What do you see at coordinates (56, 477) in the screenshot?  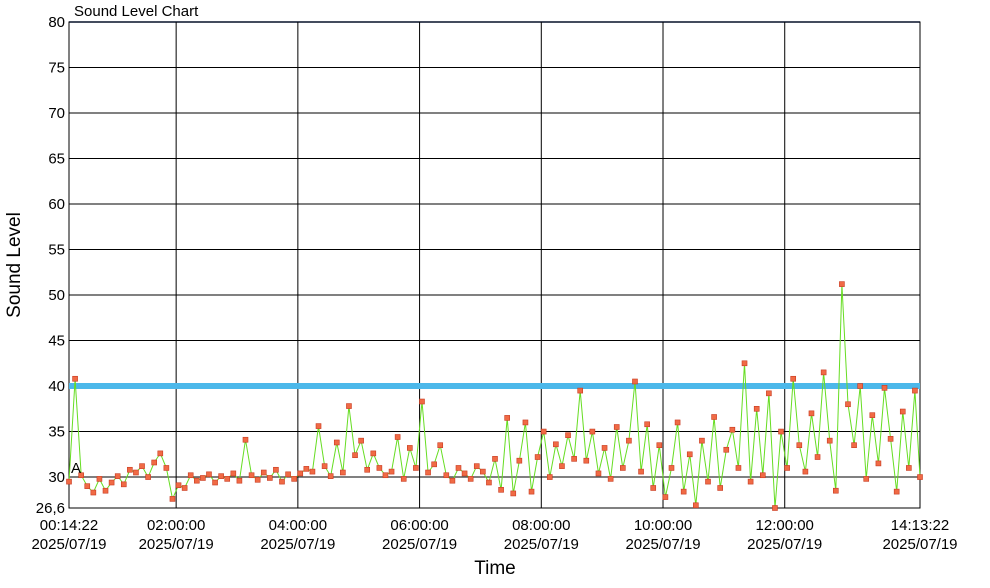 I see `y-tick-label: 30` at bounding box center [56, 477].